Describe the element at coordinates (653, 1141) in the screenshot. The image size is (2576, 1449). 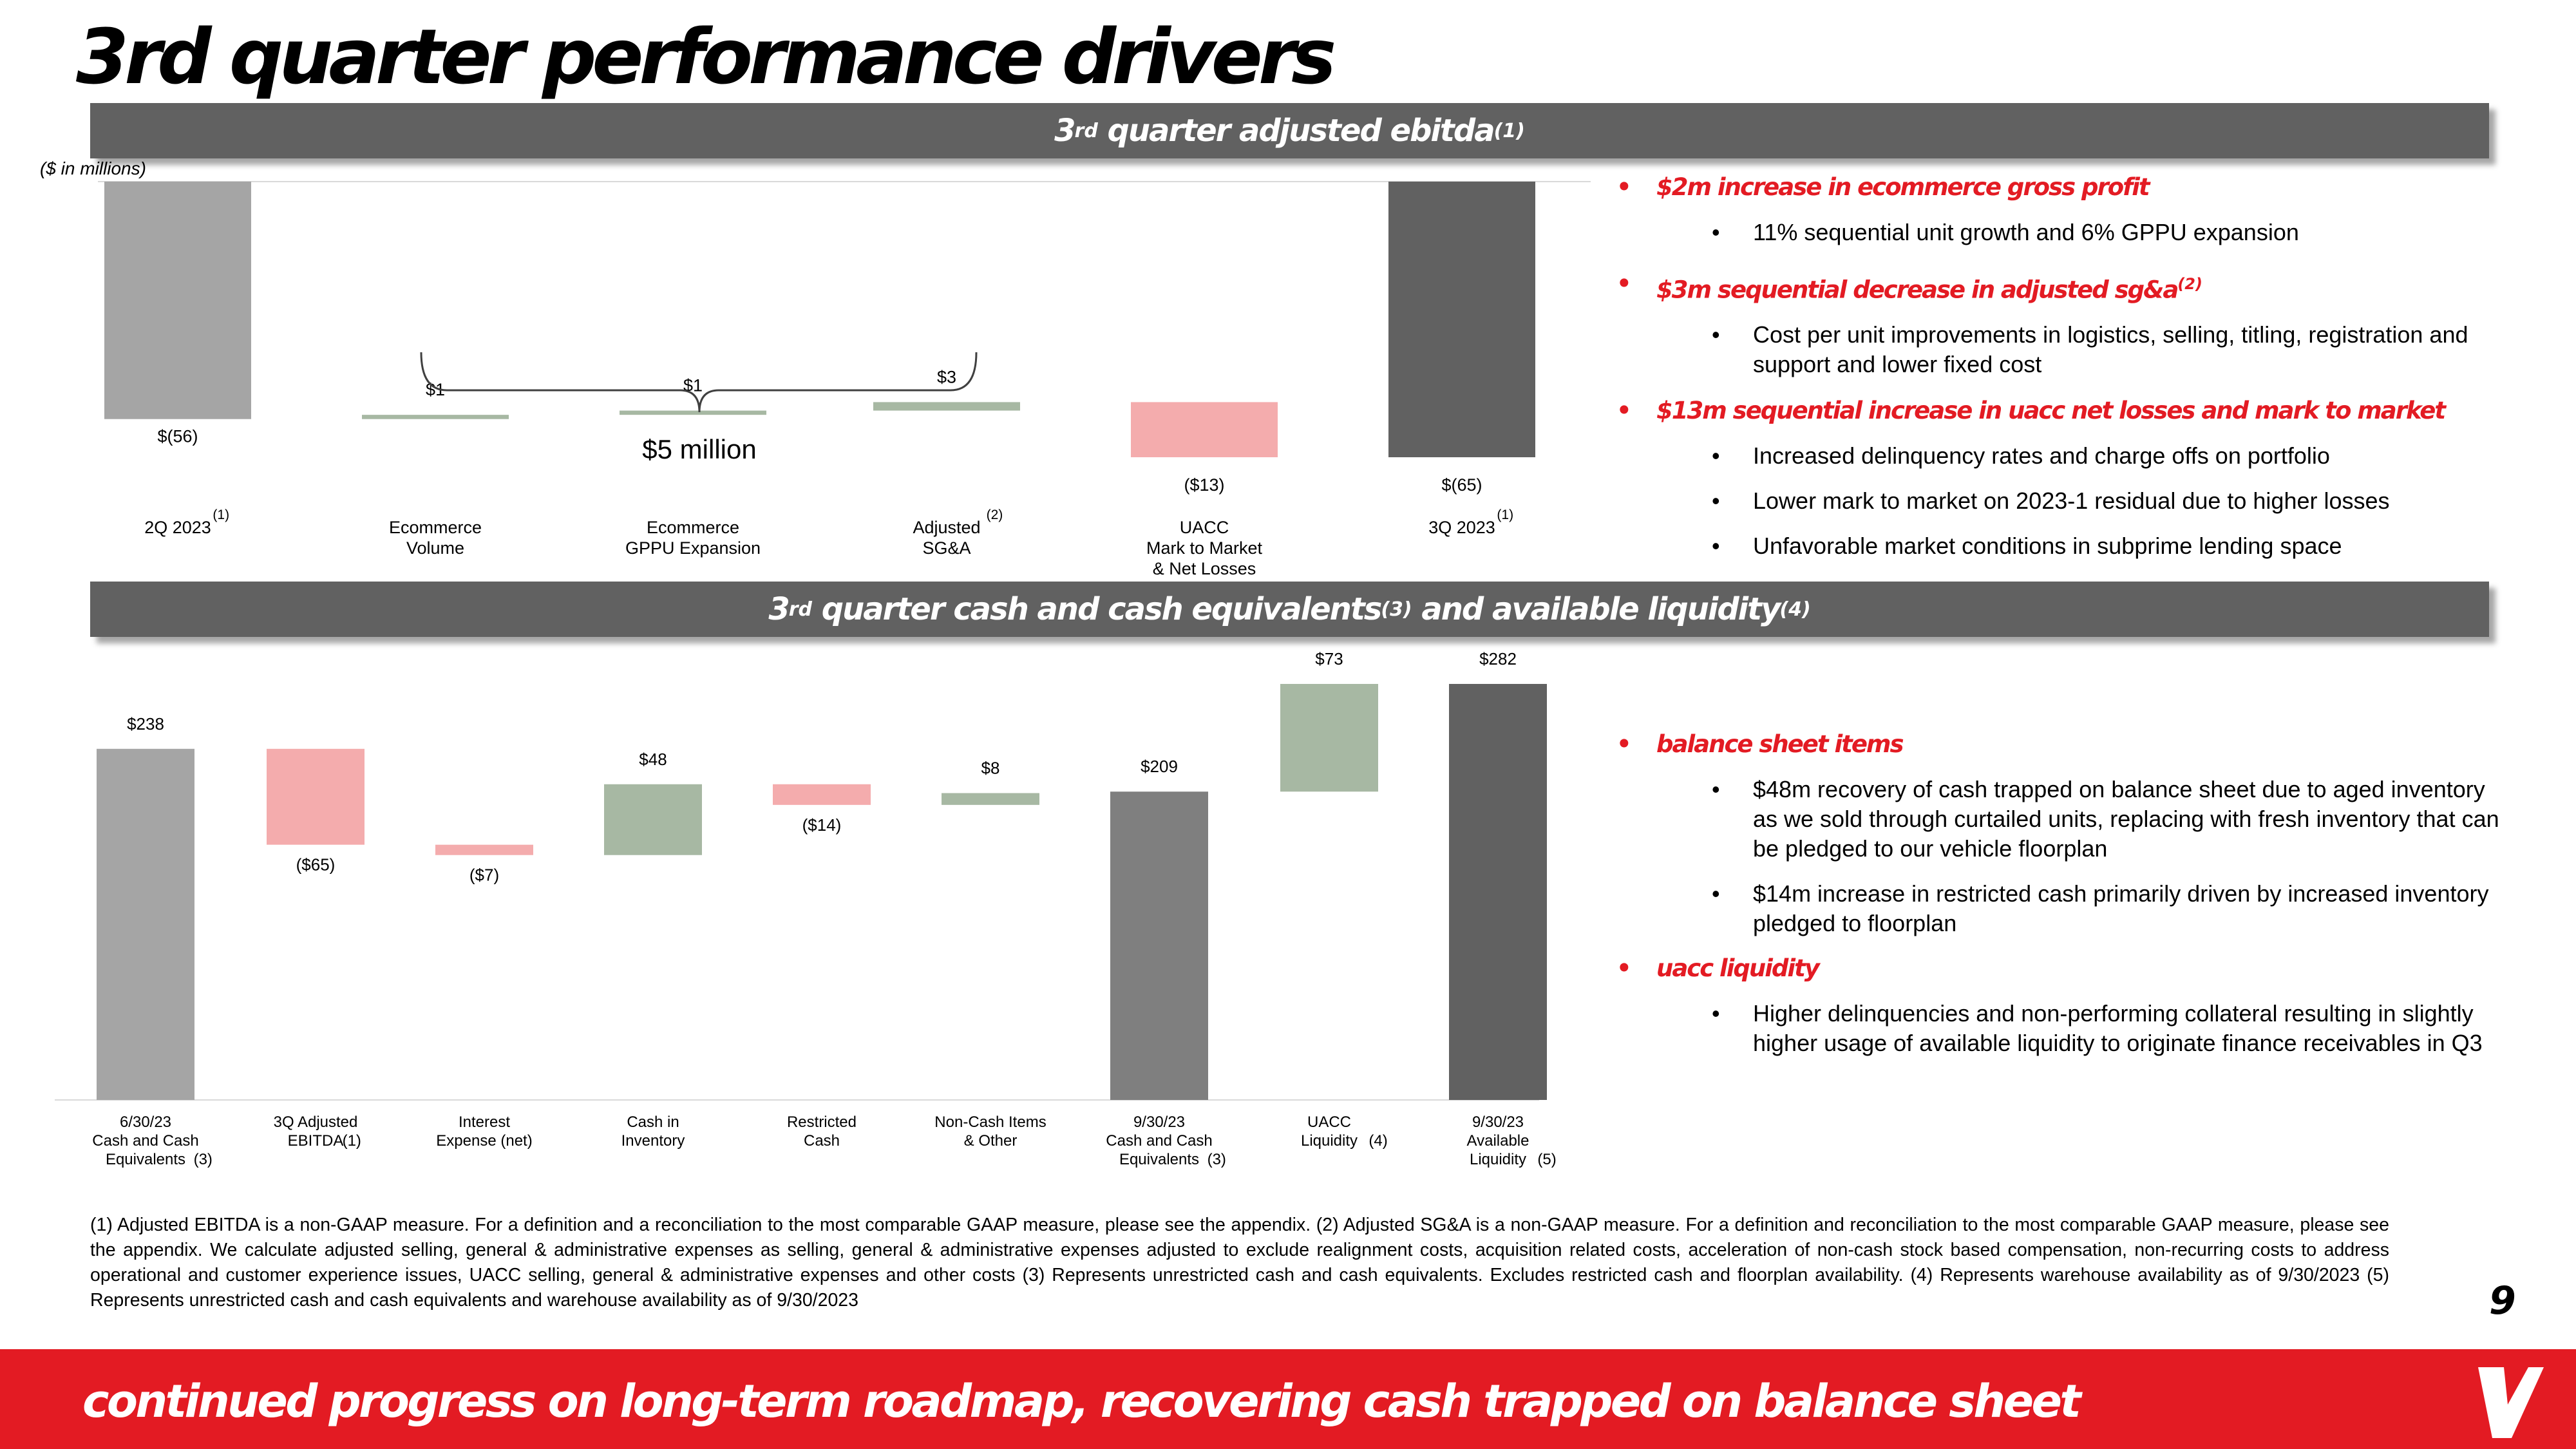
I see `tick-label-cash-in-inventory: Inventory` at that location.